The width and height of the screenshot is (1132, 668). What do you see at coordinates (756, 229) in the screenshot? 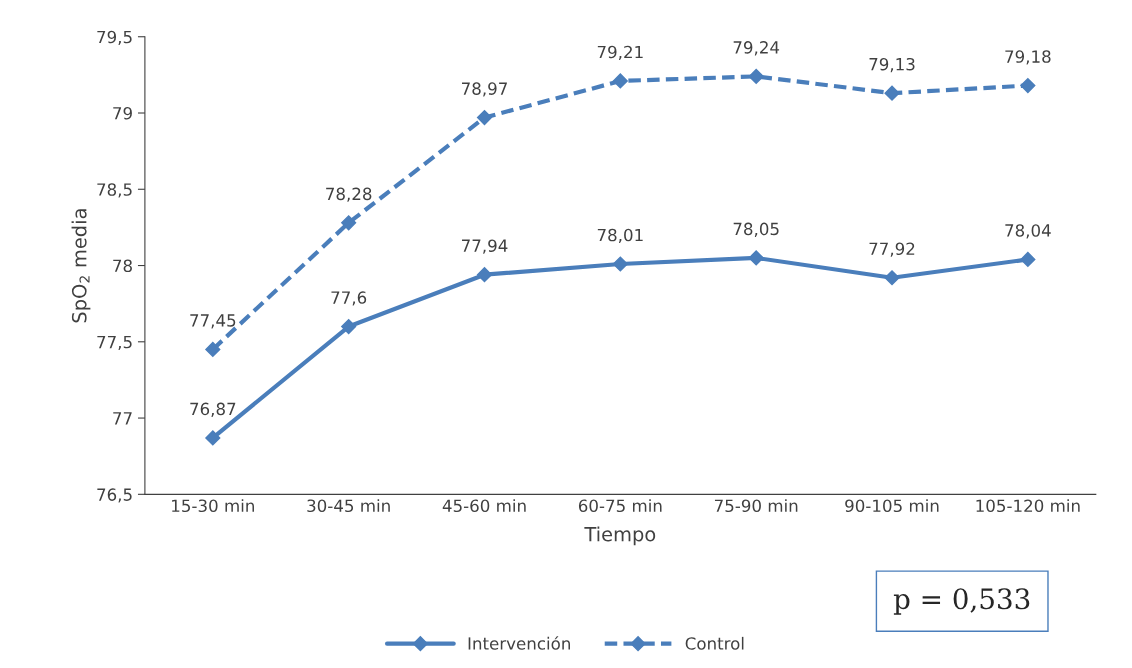
I see `data-label: 78,05` at bounding box center [756, 229].